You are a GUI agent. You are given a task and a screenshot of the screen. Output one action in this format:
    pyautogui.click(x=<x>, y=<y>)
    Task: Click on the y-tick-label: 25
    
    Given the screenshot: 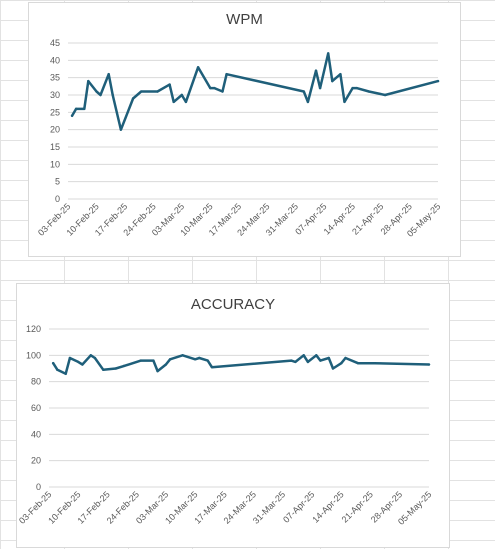 What is the action you would take?
    pyautogui.click(x=55, y=112)
    